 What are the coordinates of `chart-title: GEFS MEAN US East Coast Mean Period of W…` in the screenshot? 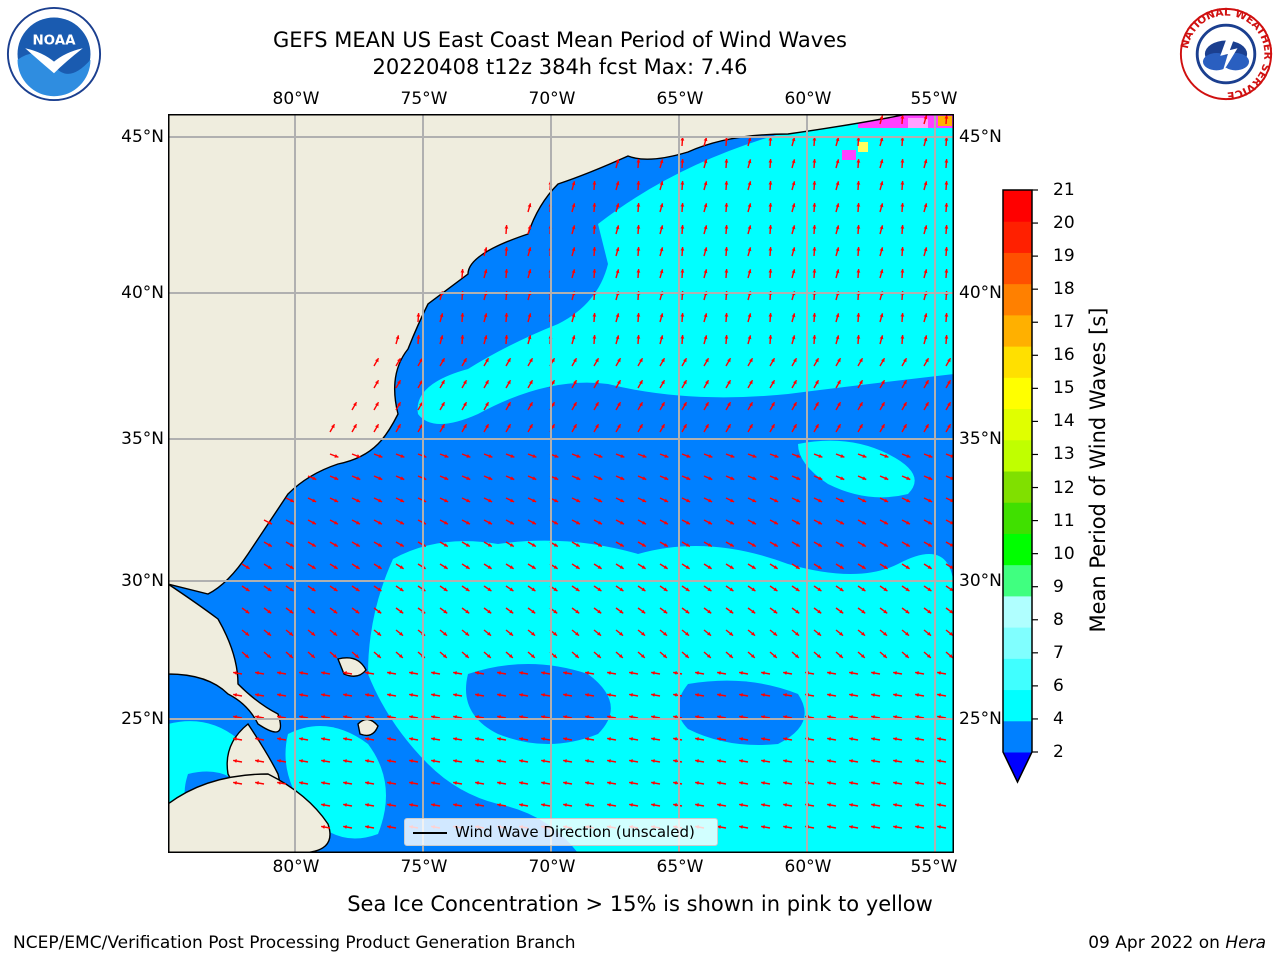 It's located at (560, 40).